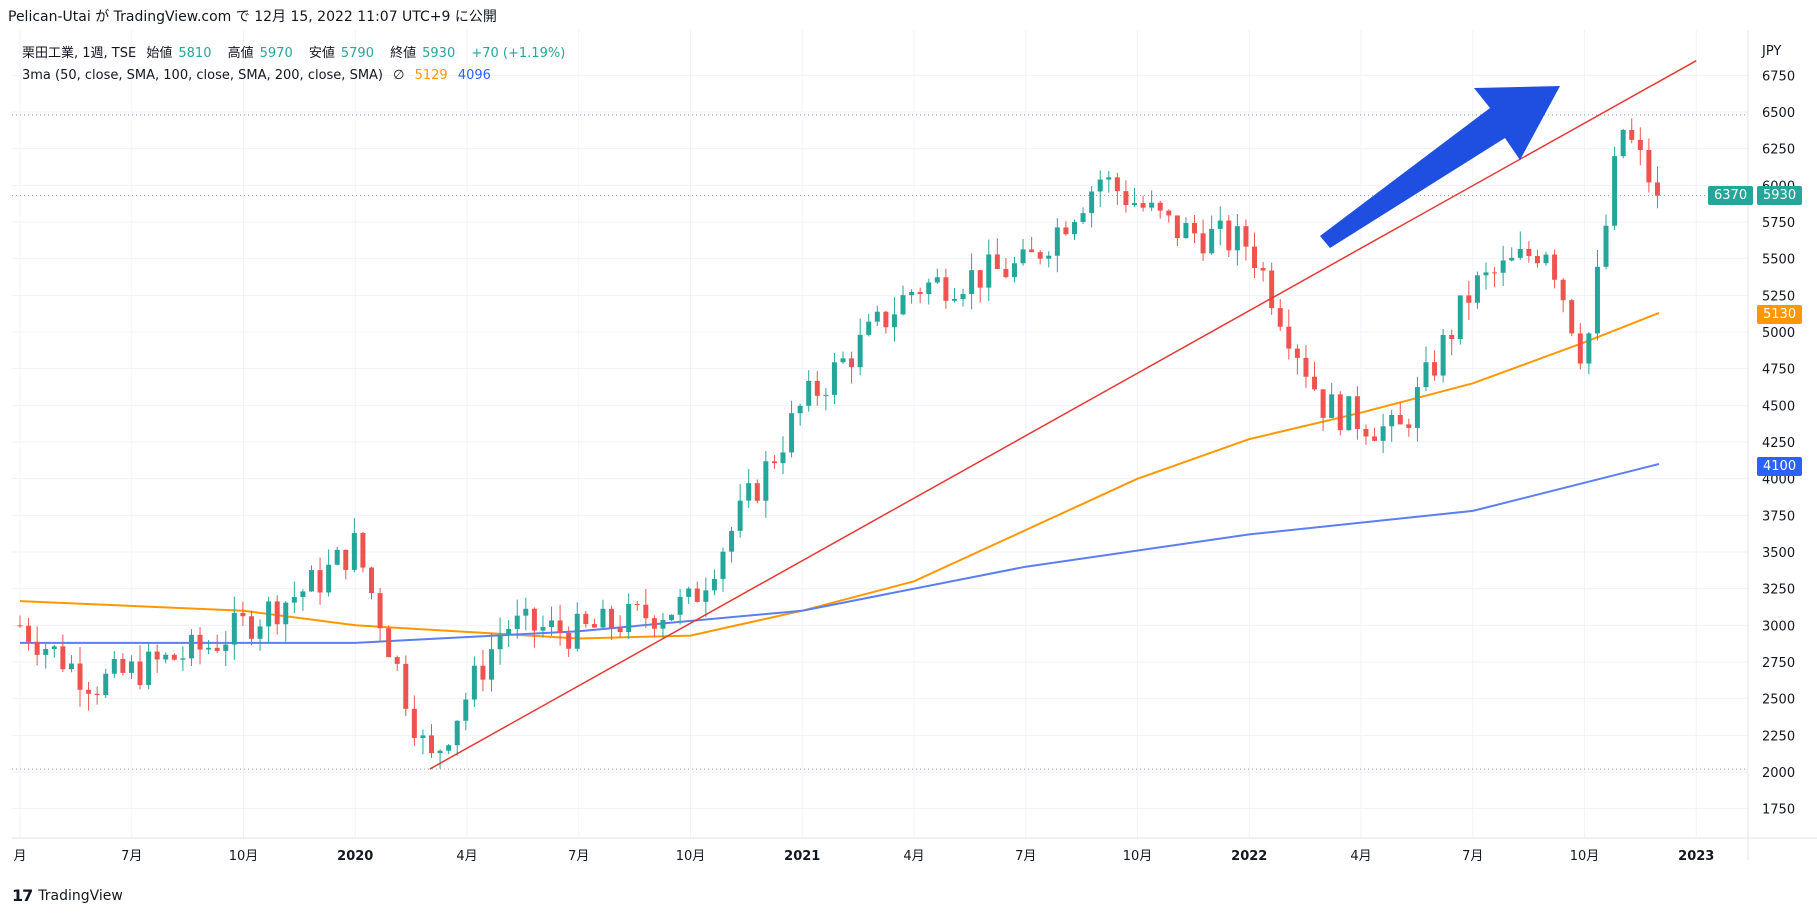 The height and width of the screenshot is (914, 1817). I want to click on y-tick-label: 3250, so click(1778, 590).